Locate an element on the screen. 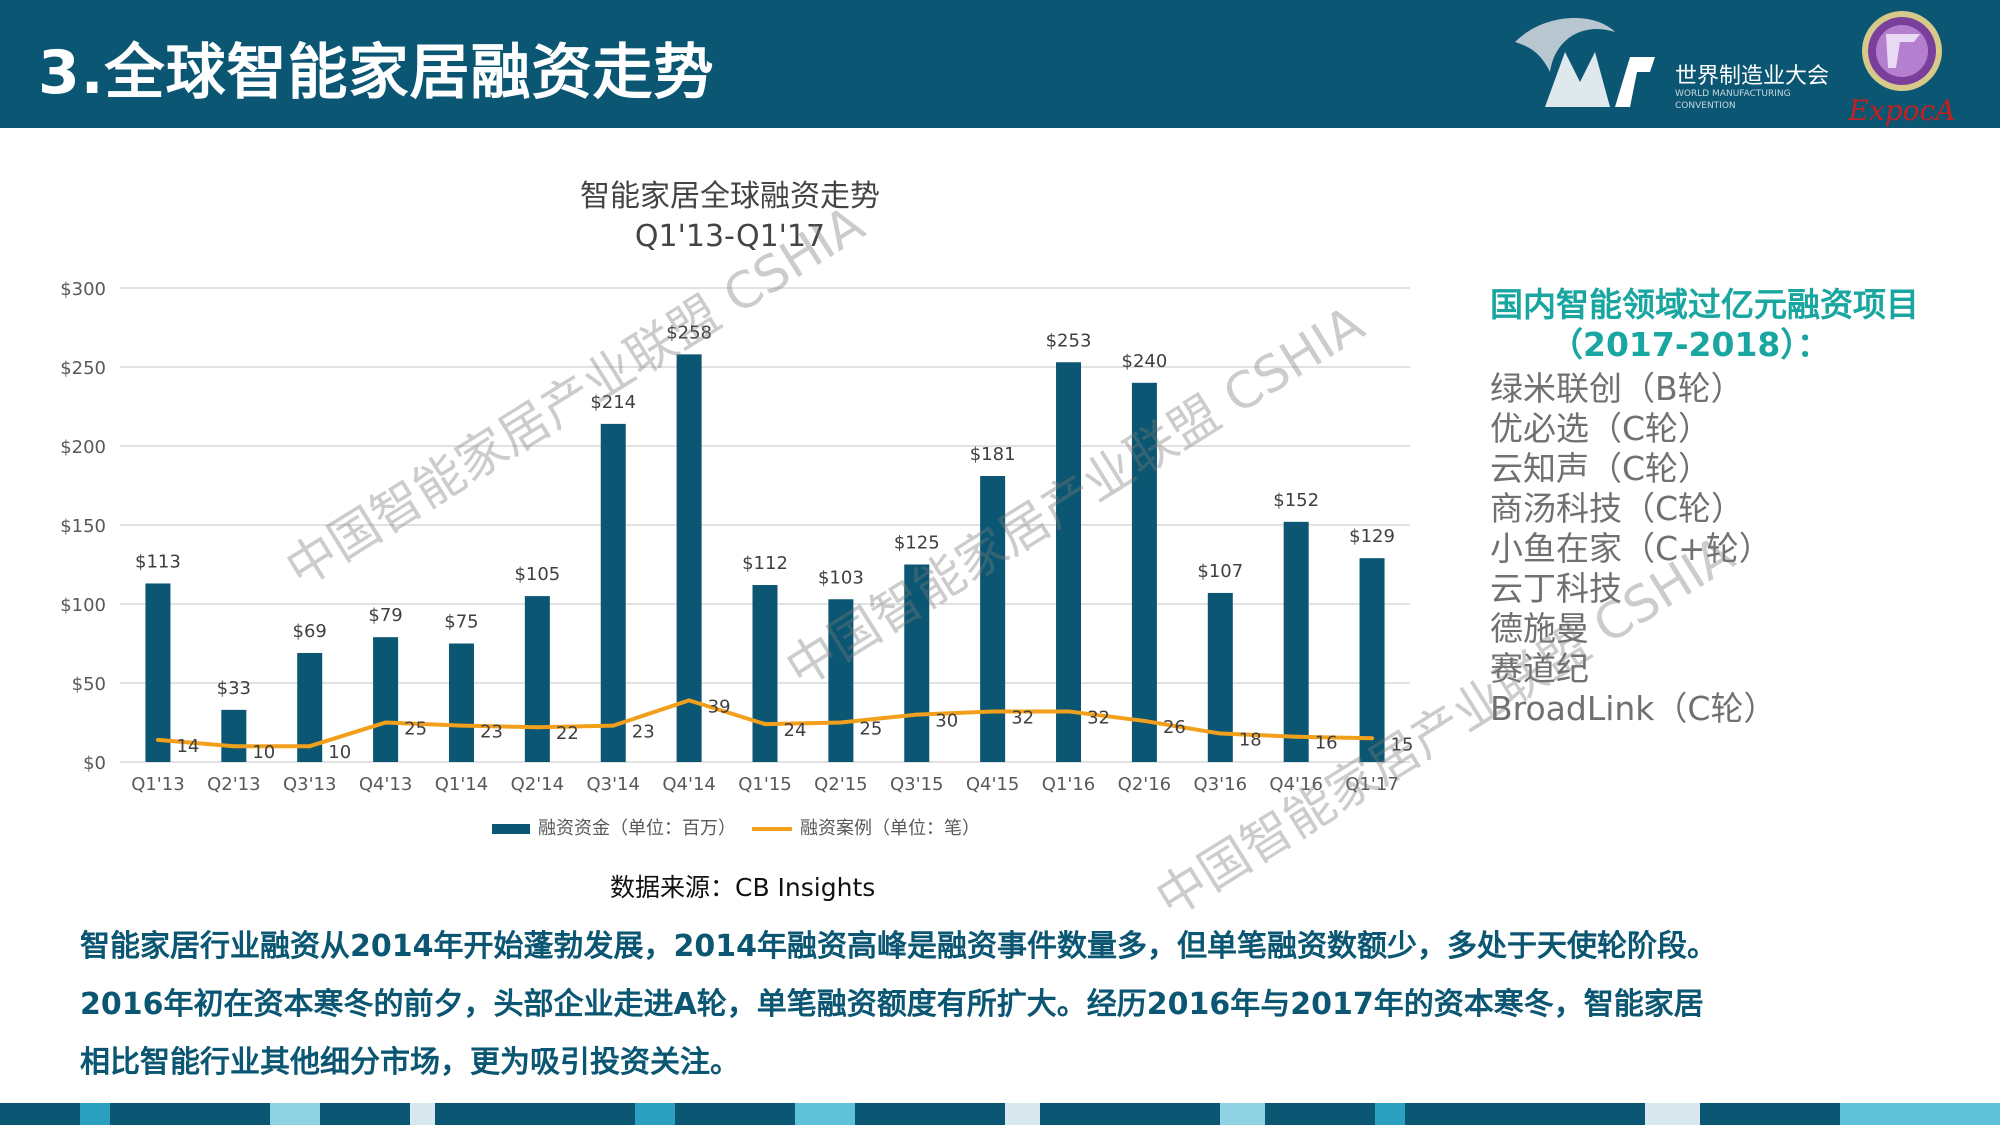 The height and width of the screenshot is (1125, 2000). chart-title: 智能家居全球融资走势 is located at coordinates (730, 196).